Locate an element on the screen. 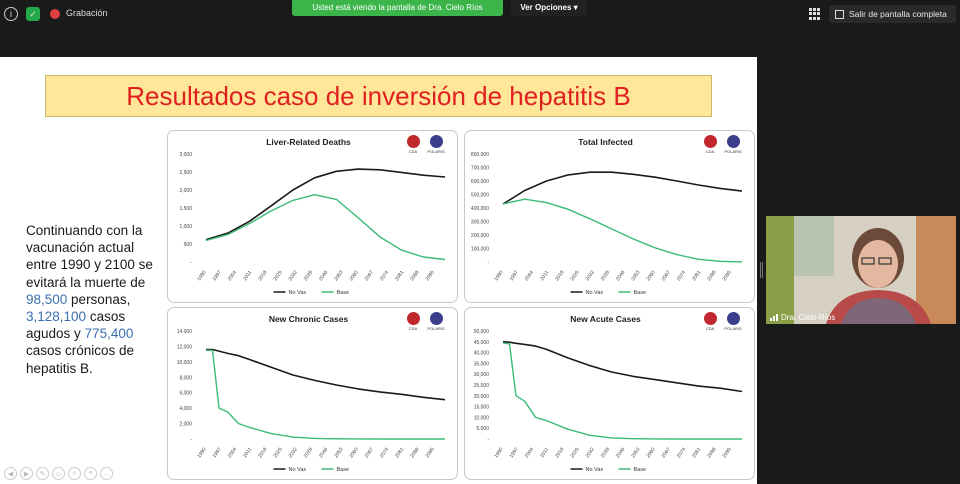 Image resolution: width=960 pixels, height=484 pixels. y-tick-label: 15,000 is located at coordinates (482, 408).